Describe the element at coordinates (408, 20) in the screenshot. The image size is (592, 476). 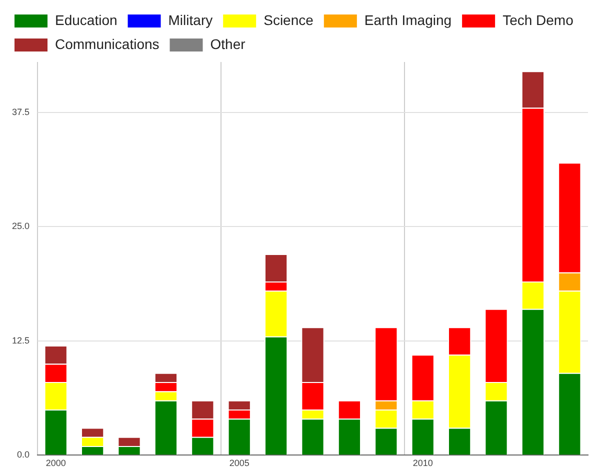
I see `legend-label: Earth Imaging` at that location.